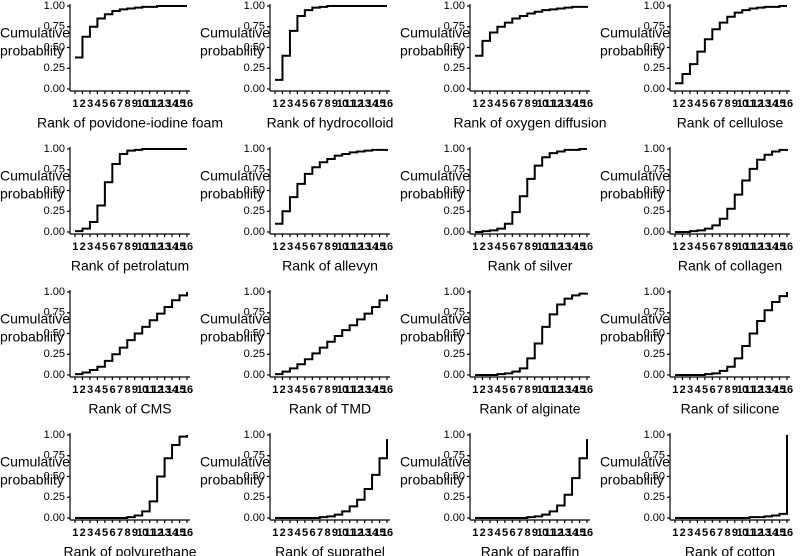  I want to click on step-line, so click(331, 43).